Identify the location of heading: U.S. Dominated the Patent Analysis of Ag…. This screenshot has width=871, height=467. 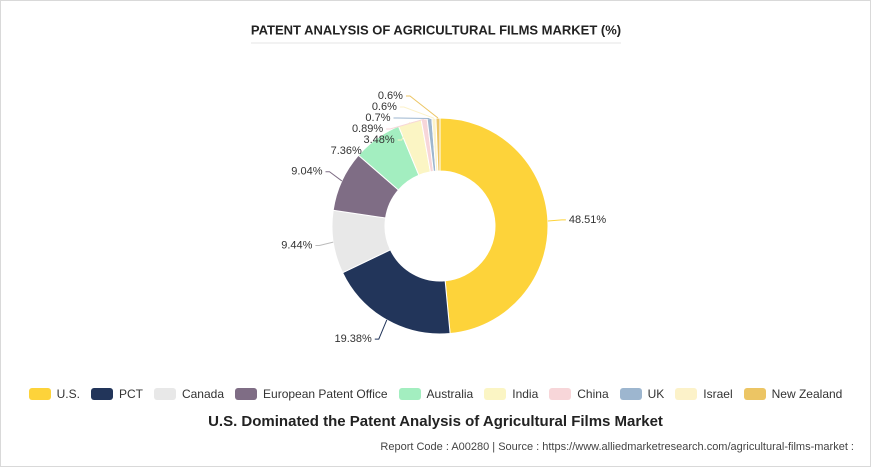
(435, 421).